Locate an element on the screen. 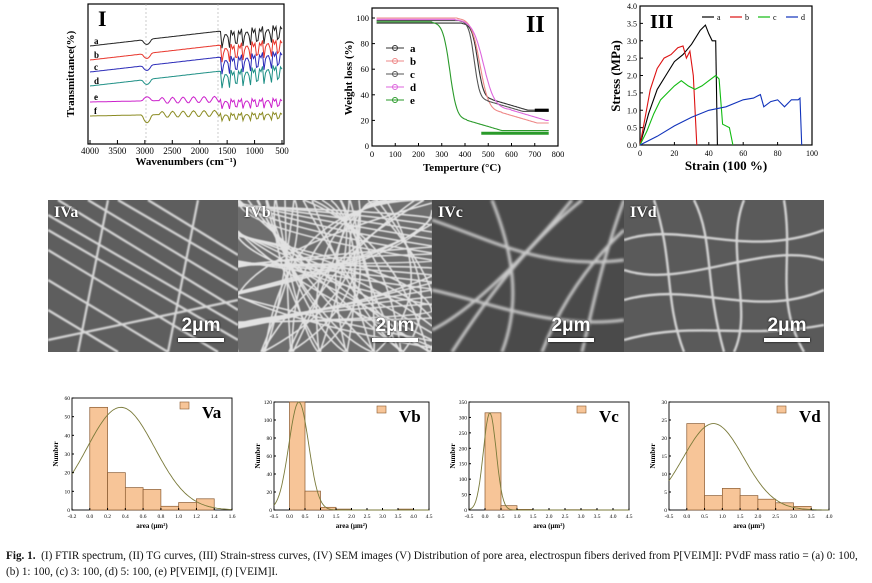  tg-legend-label-d: d is located at coordinates (413, 88).